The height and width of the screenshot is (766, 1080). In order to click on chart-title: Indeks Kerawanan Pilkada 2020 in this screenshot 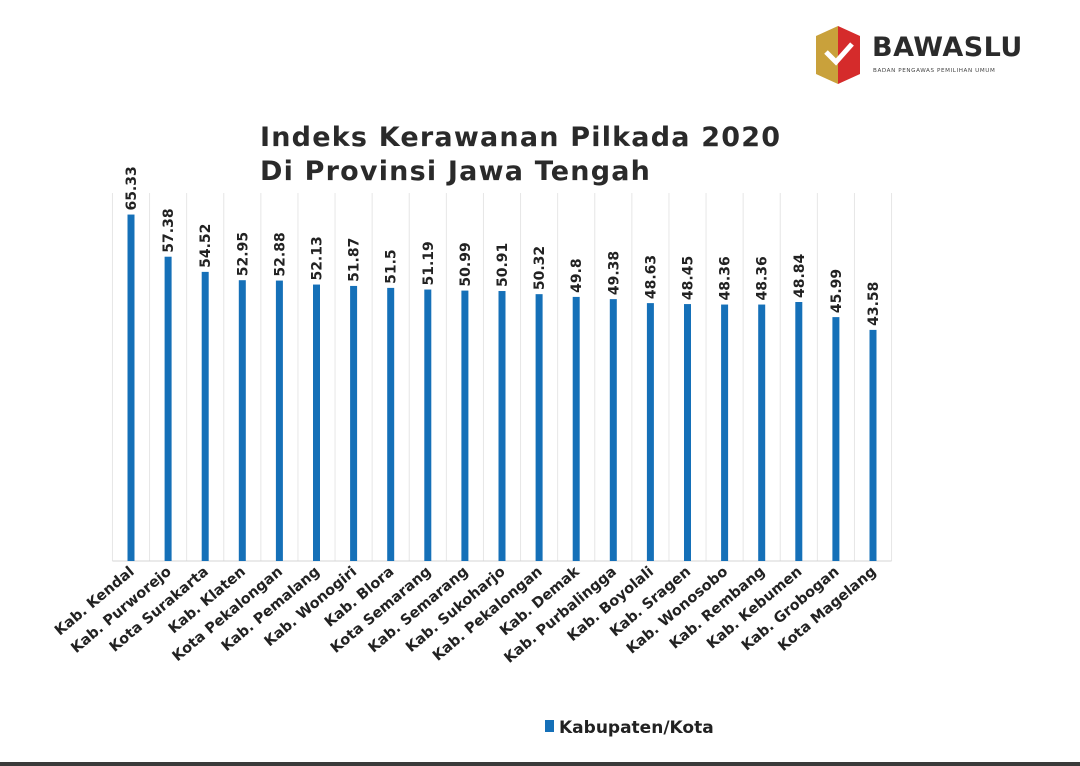, I will do `click(520, 137)`.